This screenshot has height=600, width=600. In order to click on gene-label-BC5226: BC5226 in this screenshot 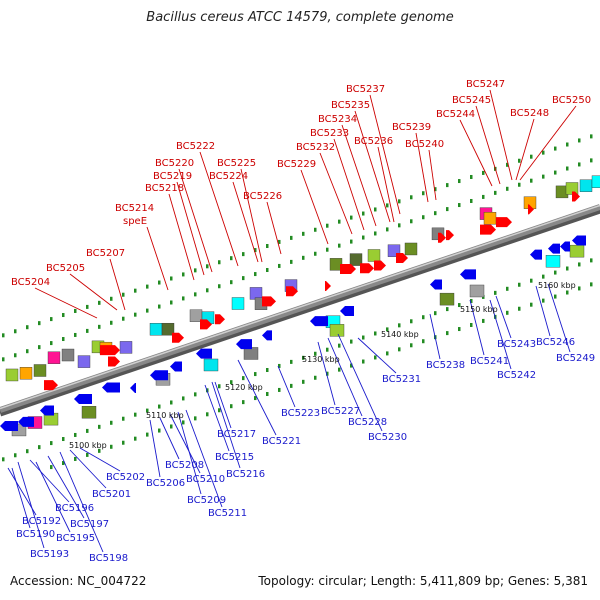, I will do `click(262, 196)`.